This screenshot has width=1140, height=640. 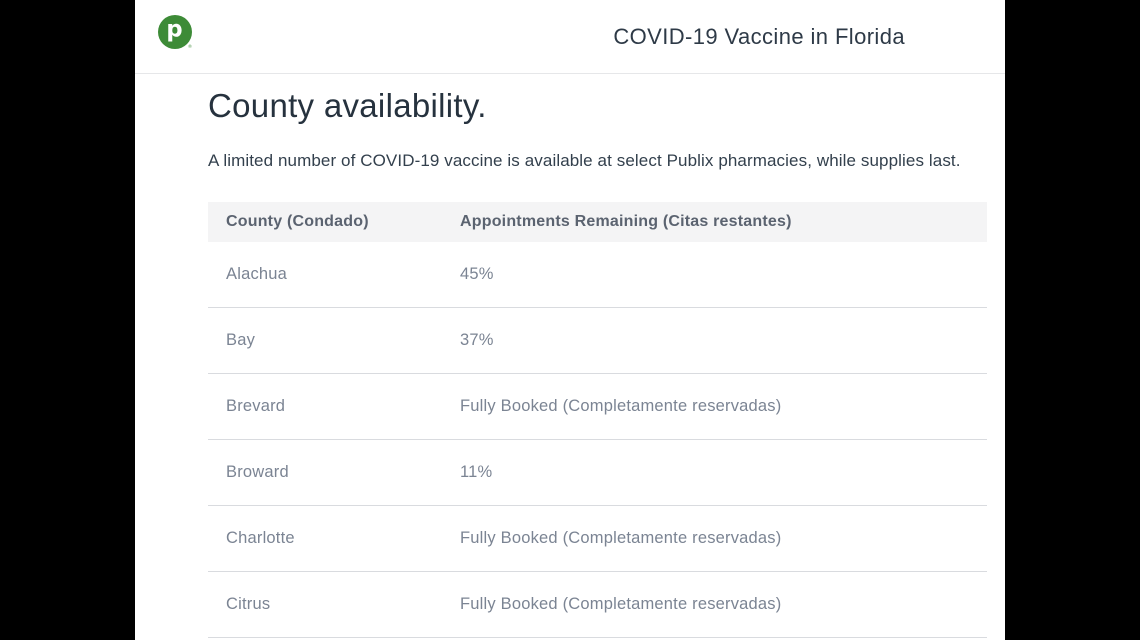 What do you see at coordinates (248, 604) in the screenshot?
I see `county-cell: Citrus` at bounding box center [248, 604].